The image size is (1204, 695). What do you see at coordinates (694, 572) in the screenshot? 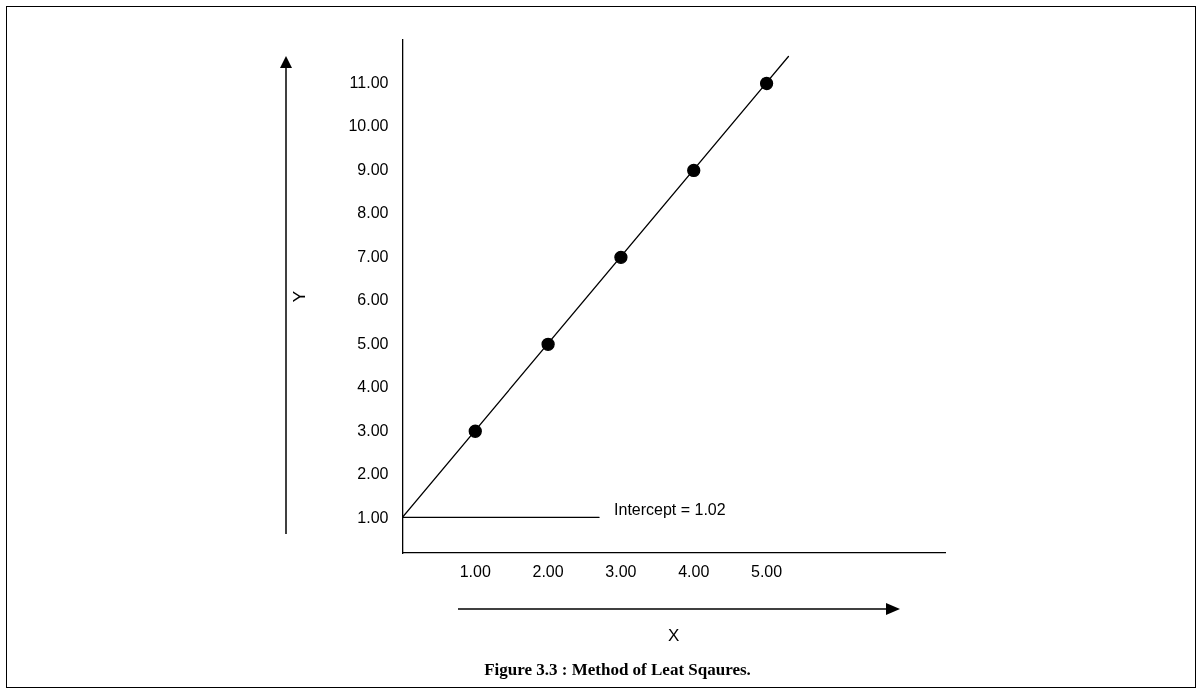
I see `x-tick-label: 4.00` at bounding box center [694, 572].